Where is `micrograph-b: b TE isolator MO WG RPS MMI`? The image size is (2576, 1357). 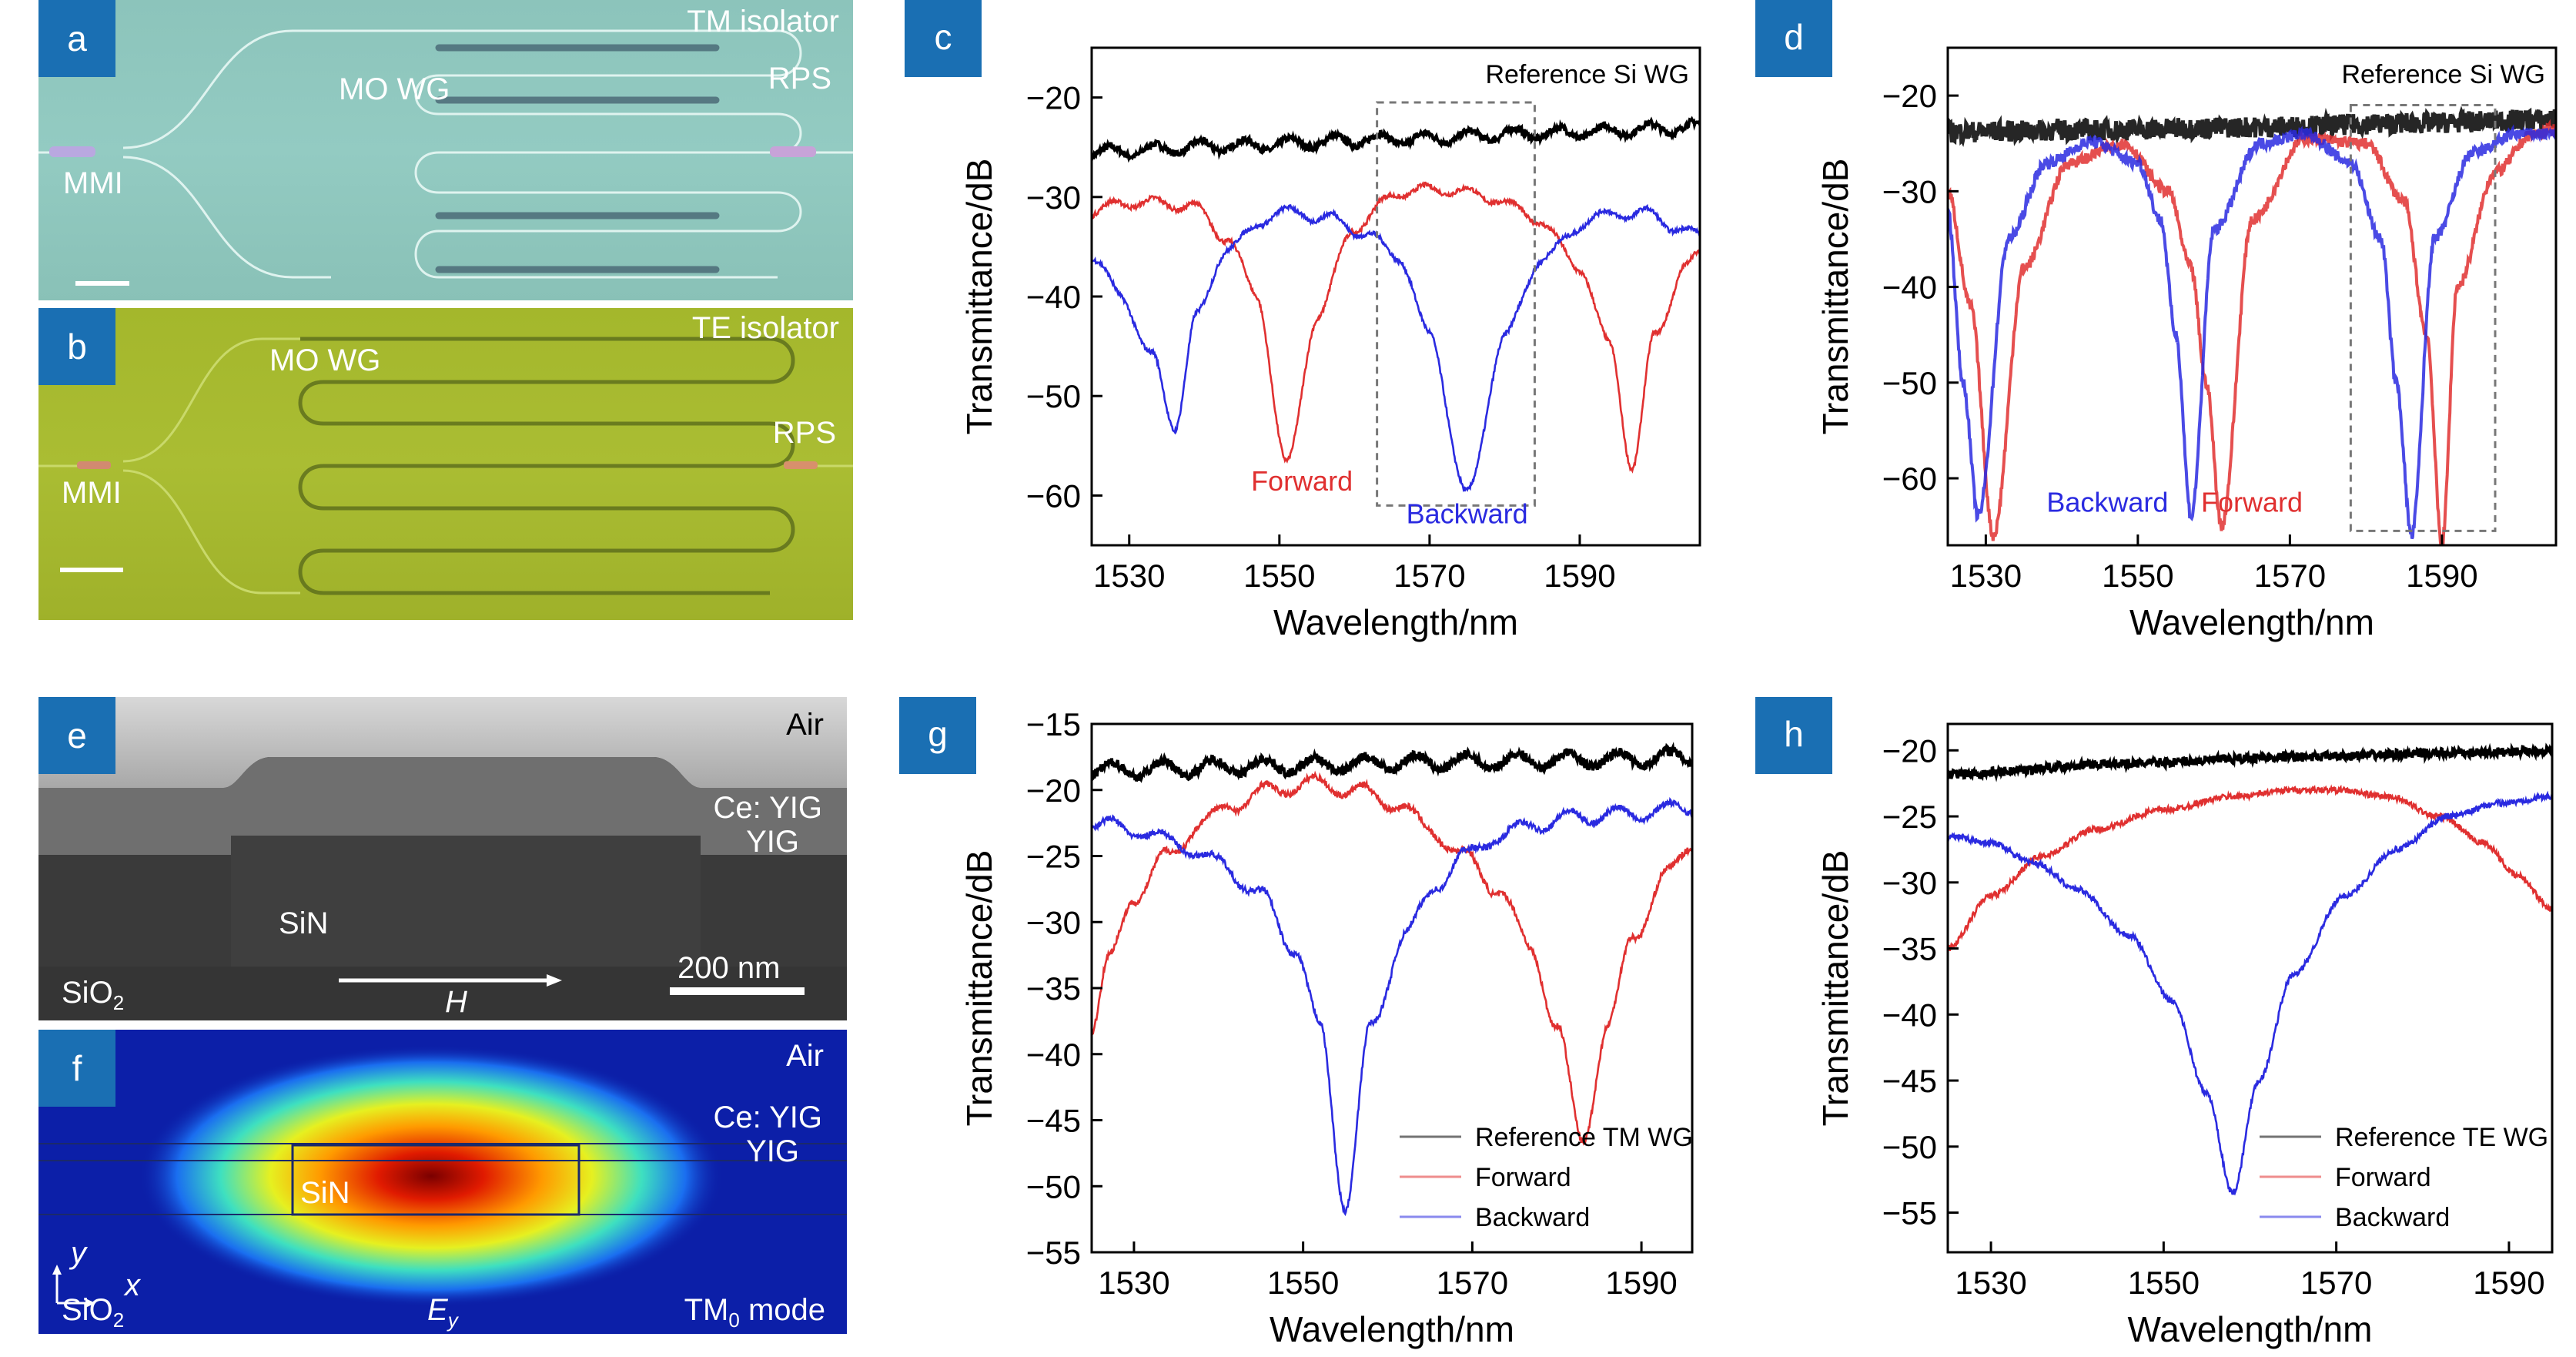 micrograph-b: b TE isolator MO WG RPS MMI is located at coordinates (446, 464).